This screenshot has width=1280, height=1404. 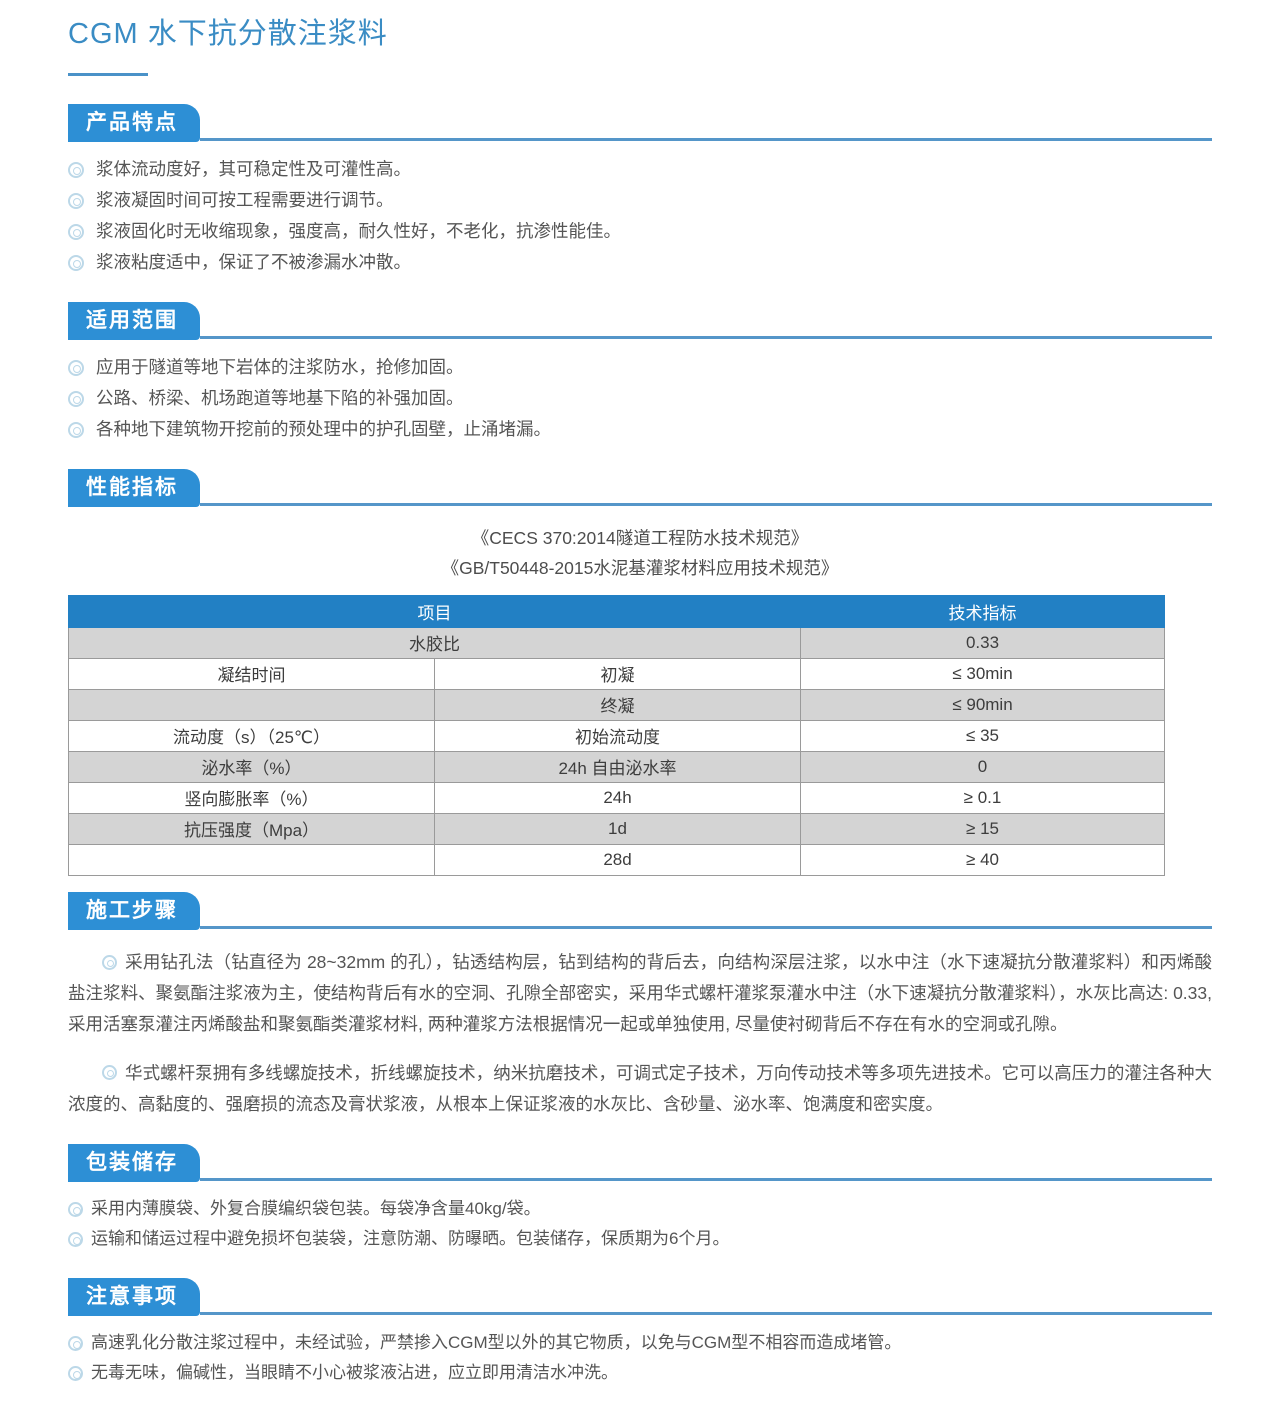 I want to click on table-row: 抗压强度（Mpa） 1d ≥ 15, so click(x=616, y=828).